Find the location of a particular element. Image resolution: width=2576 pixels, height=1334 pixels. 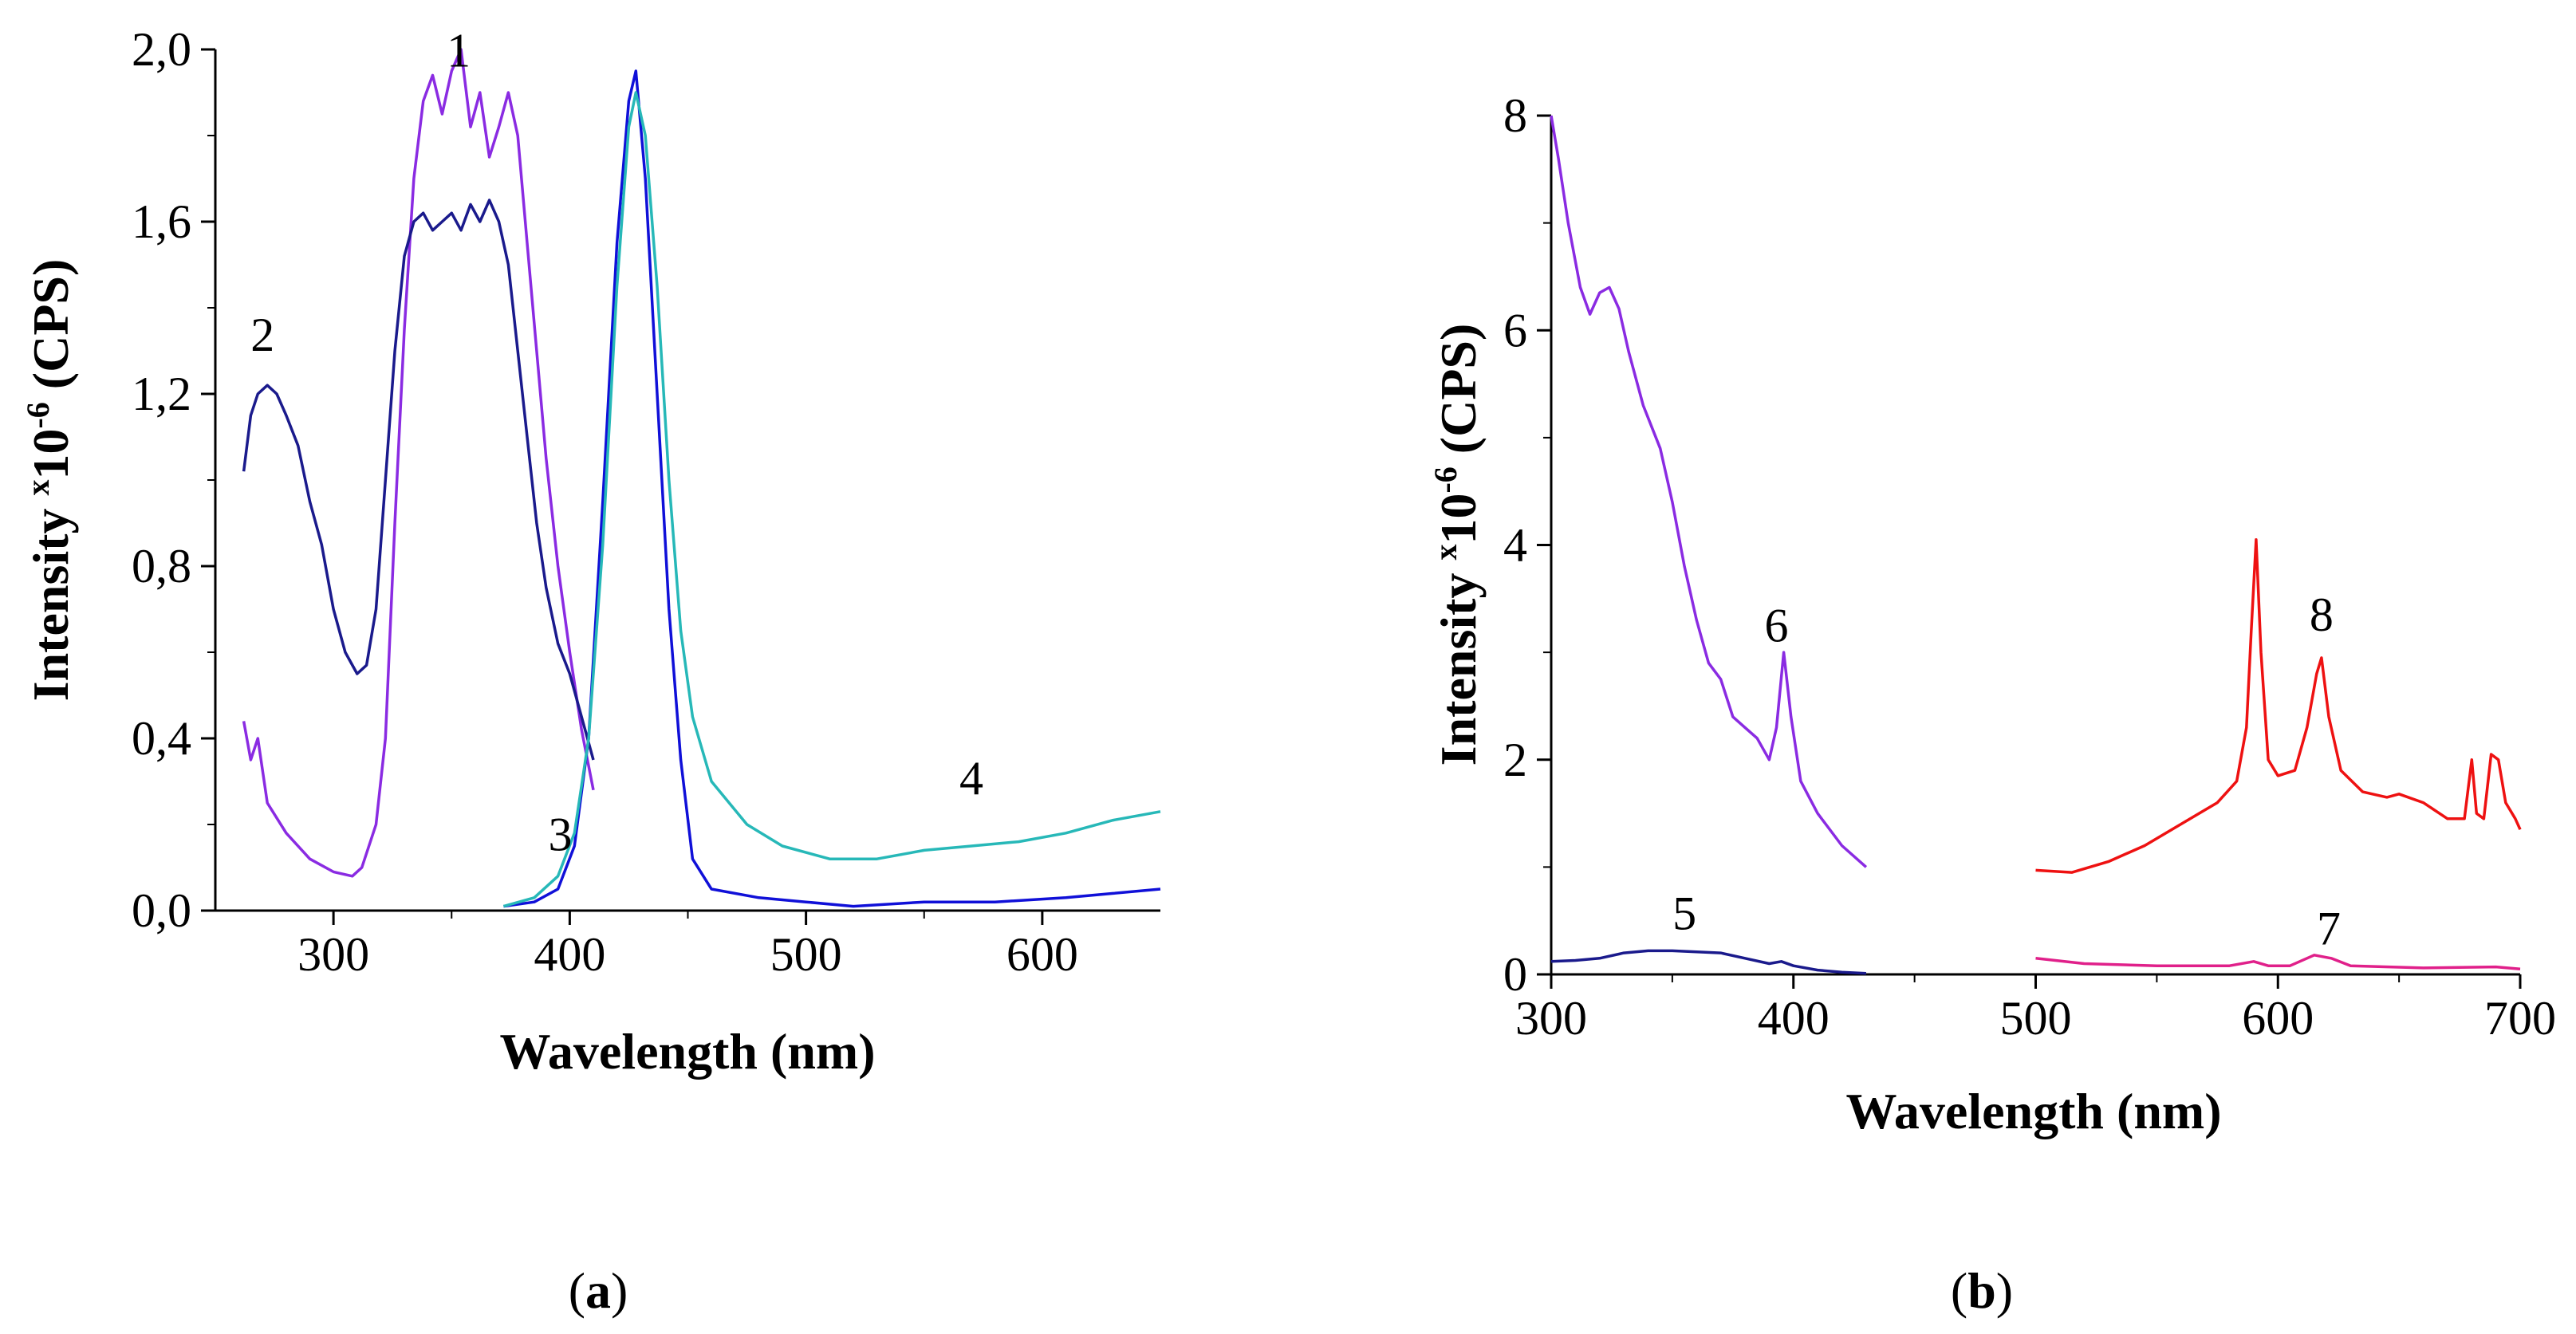

x-tick-label-b-300: 300 is located at coordinates (1551, 1019).